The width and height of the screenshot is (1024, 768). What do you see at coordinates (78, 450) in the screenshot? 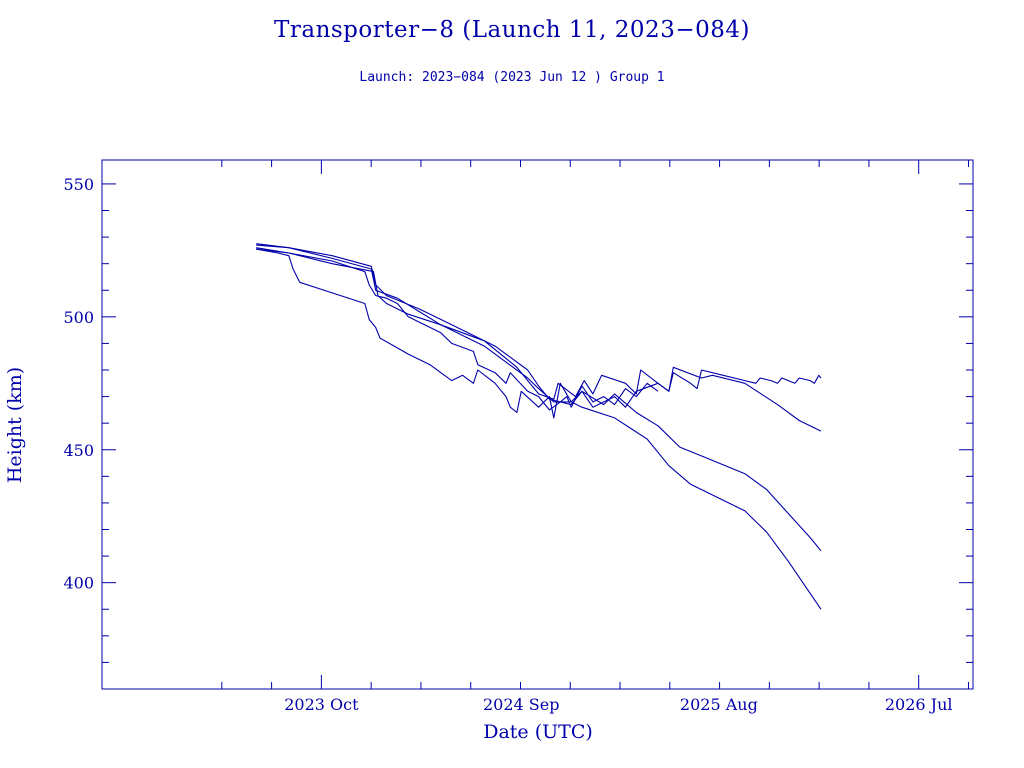
I see `y-tick-label: 450` at bounding box center [78, 450].